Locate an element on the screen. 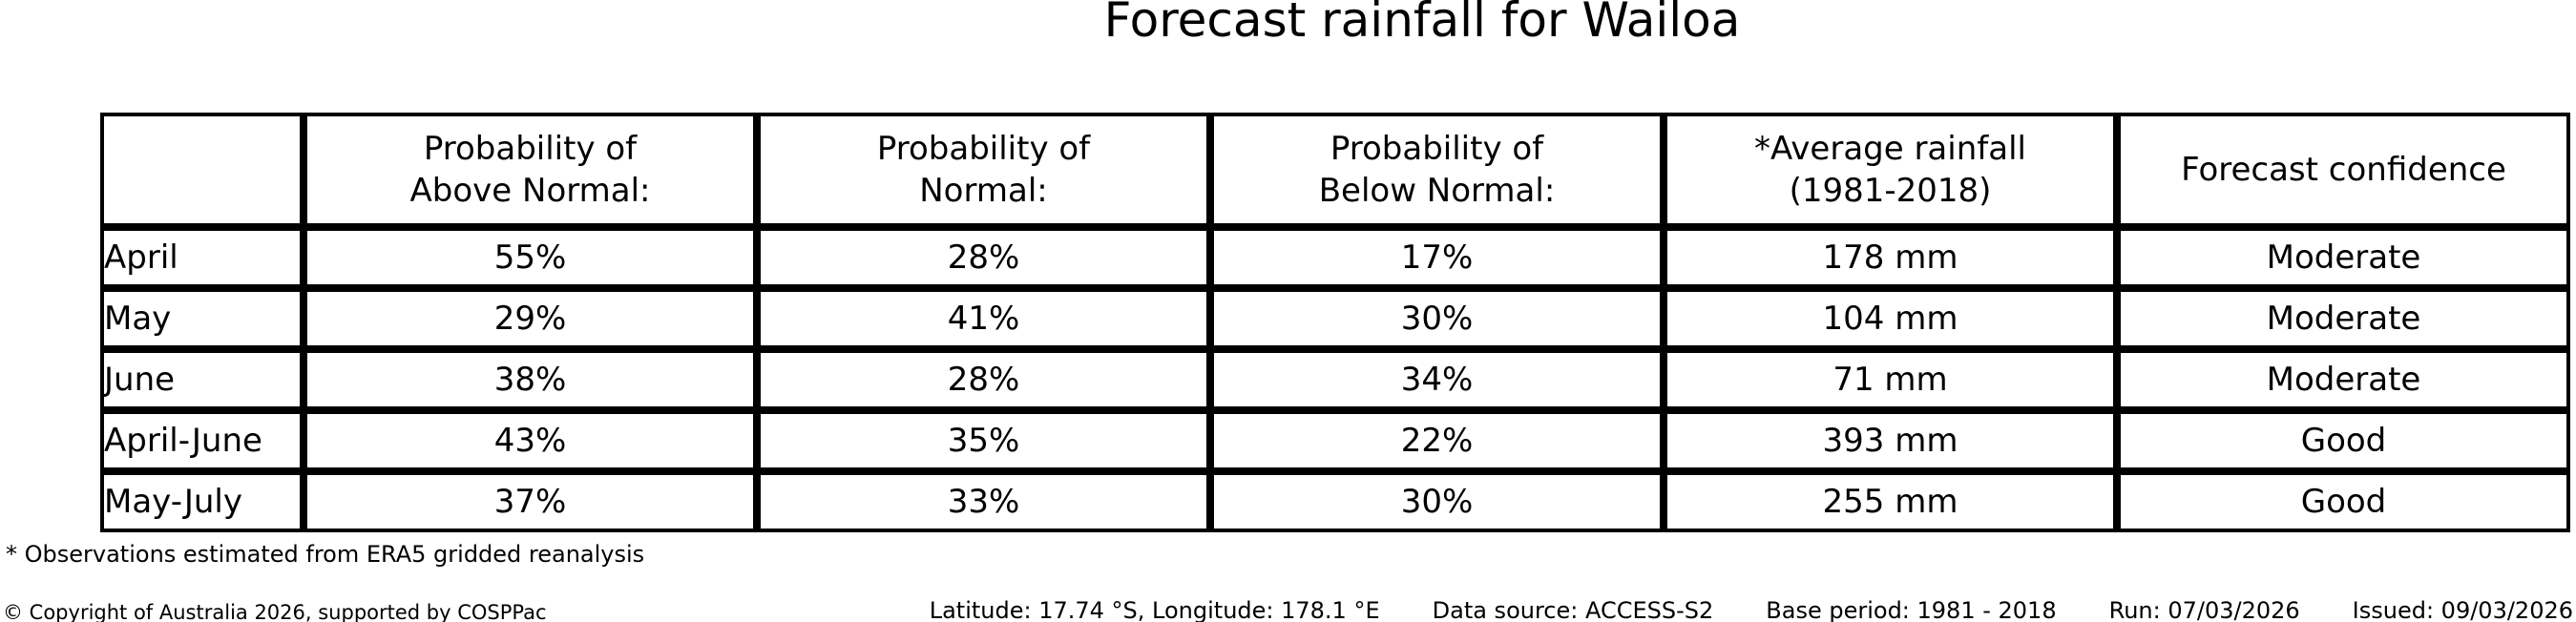 The width and height of the screenshot is (2576, 622). cell-above-normal: 43% is located at coordinates (530, 440).